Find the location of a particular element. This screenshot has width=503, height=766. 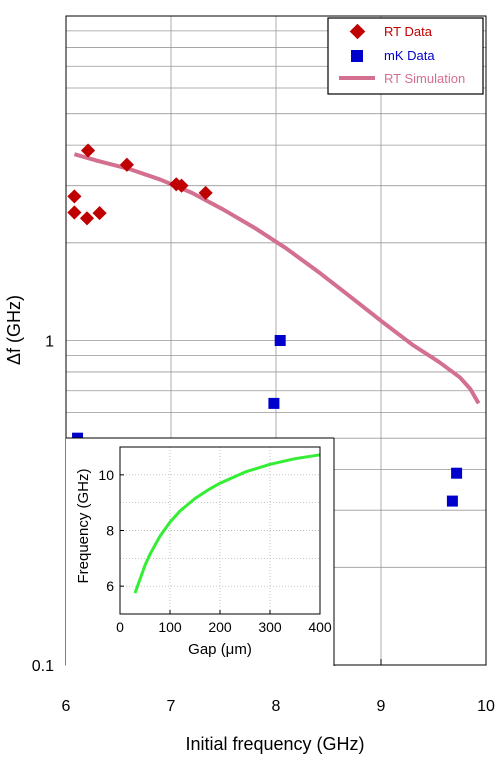

inset-frequency-curve is located at coordinates (227, 523).